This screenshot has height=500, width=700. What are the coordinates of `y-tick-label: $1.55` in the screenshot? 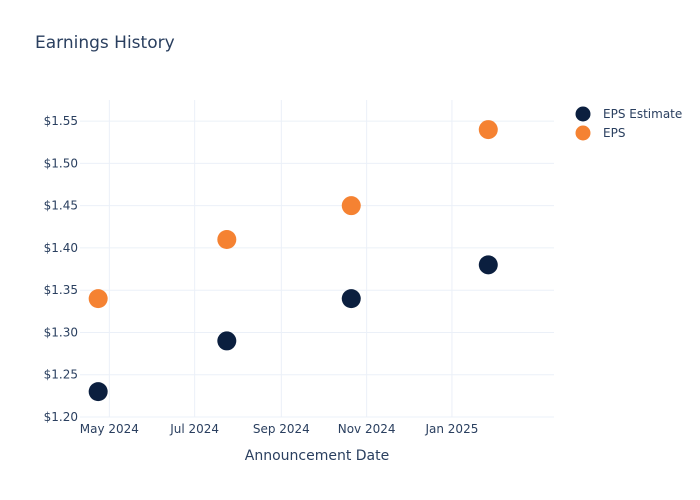 It's located at (61, 121).